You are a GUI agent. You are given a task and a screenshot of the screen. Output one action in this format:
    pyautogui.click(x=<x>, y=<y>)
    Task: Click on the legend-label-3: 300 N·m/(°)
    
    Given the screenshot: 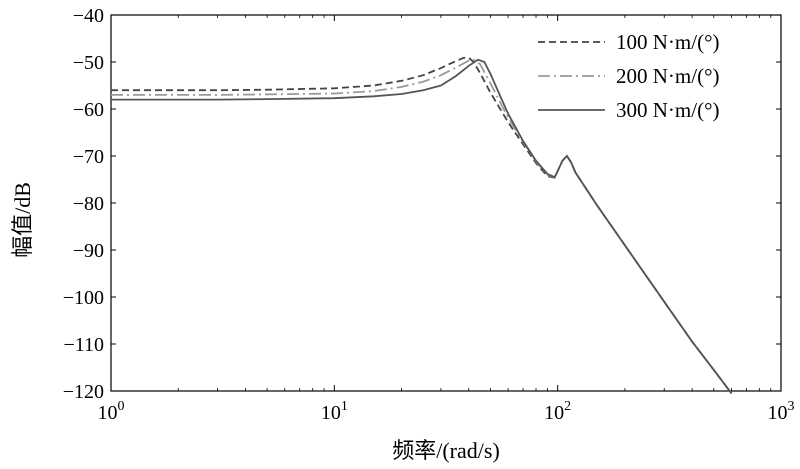 What is the action you would take?
    pyautogui.click(x=667, y=110)
    